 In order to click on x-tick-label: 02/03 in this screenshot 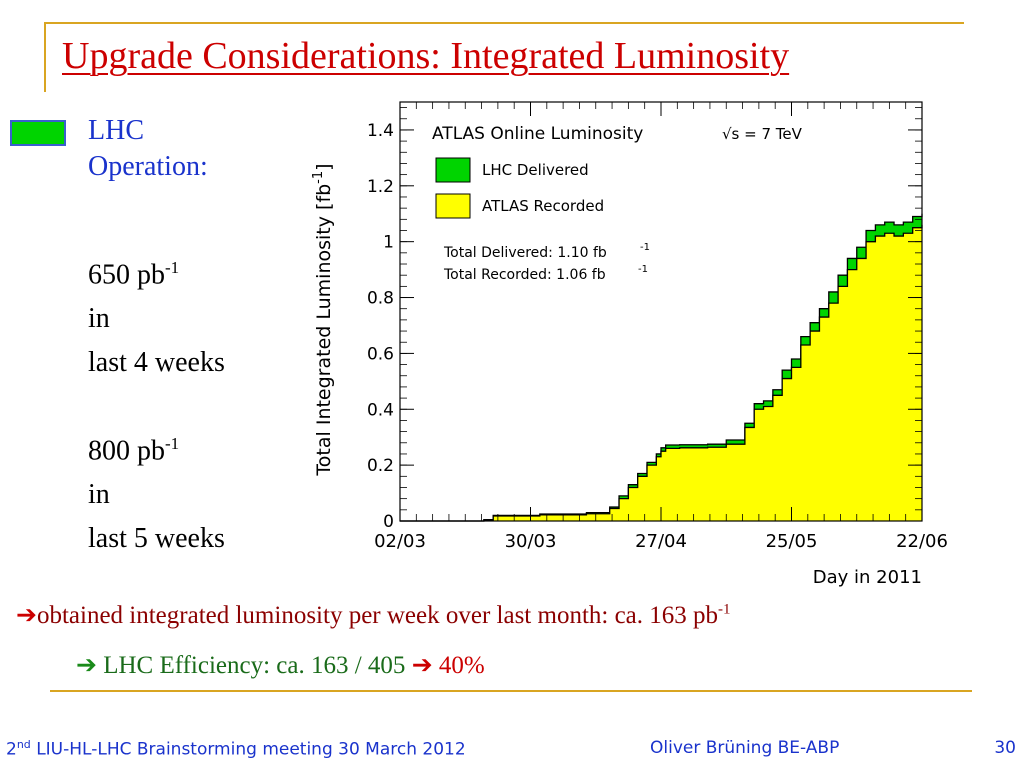, I will do `click(400, 541)`.